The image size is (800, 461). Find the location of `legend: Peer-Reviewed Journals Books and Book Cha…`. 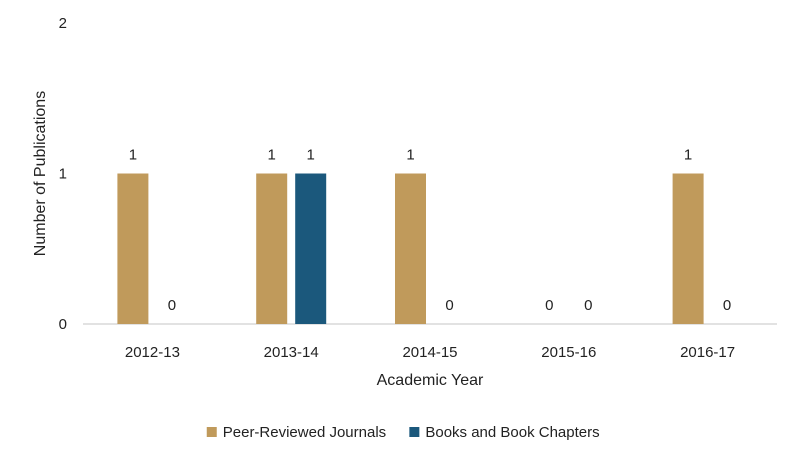

legend: Peer-Reviewed Journals Books and Book Cha… is located at coordinates (403, 432).